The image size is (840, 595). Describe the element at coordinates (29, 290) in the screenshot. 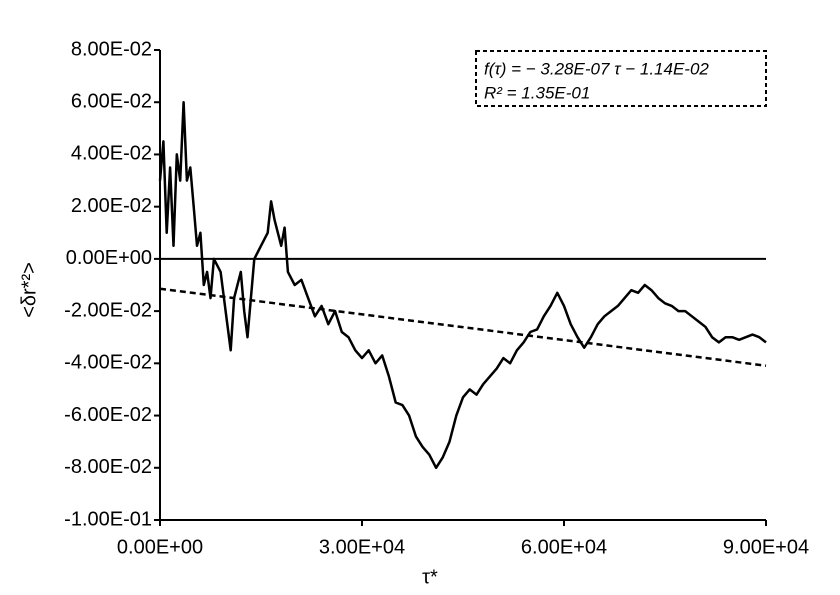

I see `y-axis-label: <δr*²>` at that location.